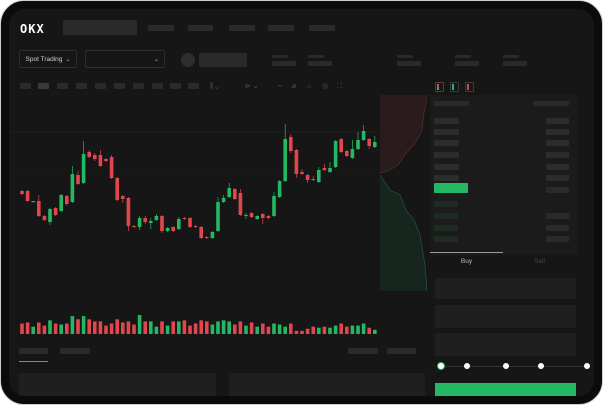  I want to click on amount-input, so click(505, 316).